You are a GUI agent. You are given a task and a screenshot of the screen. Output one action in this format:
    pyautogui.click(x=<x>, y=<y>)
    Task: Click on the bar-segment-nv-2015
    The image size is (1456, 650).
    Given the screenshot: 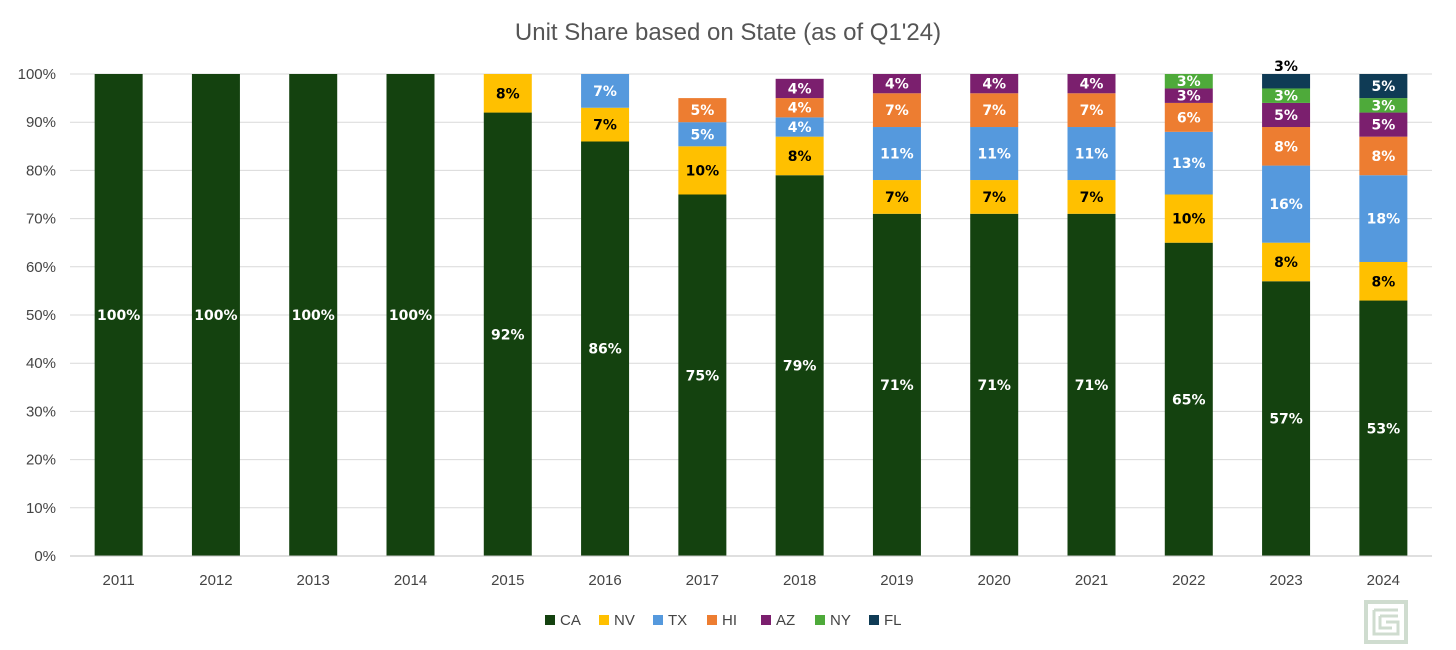 What is the action you would take?
    pyautogui.click(x=507, y=93)
    